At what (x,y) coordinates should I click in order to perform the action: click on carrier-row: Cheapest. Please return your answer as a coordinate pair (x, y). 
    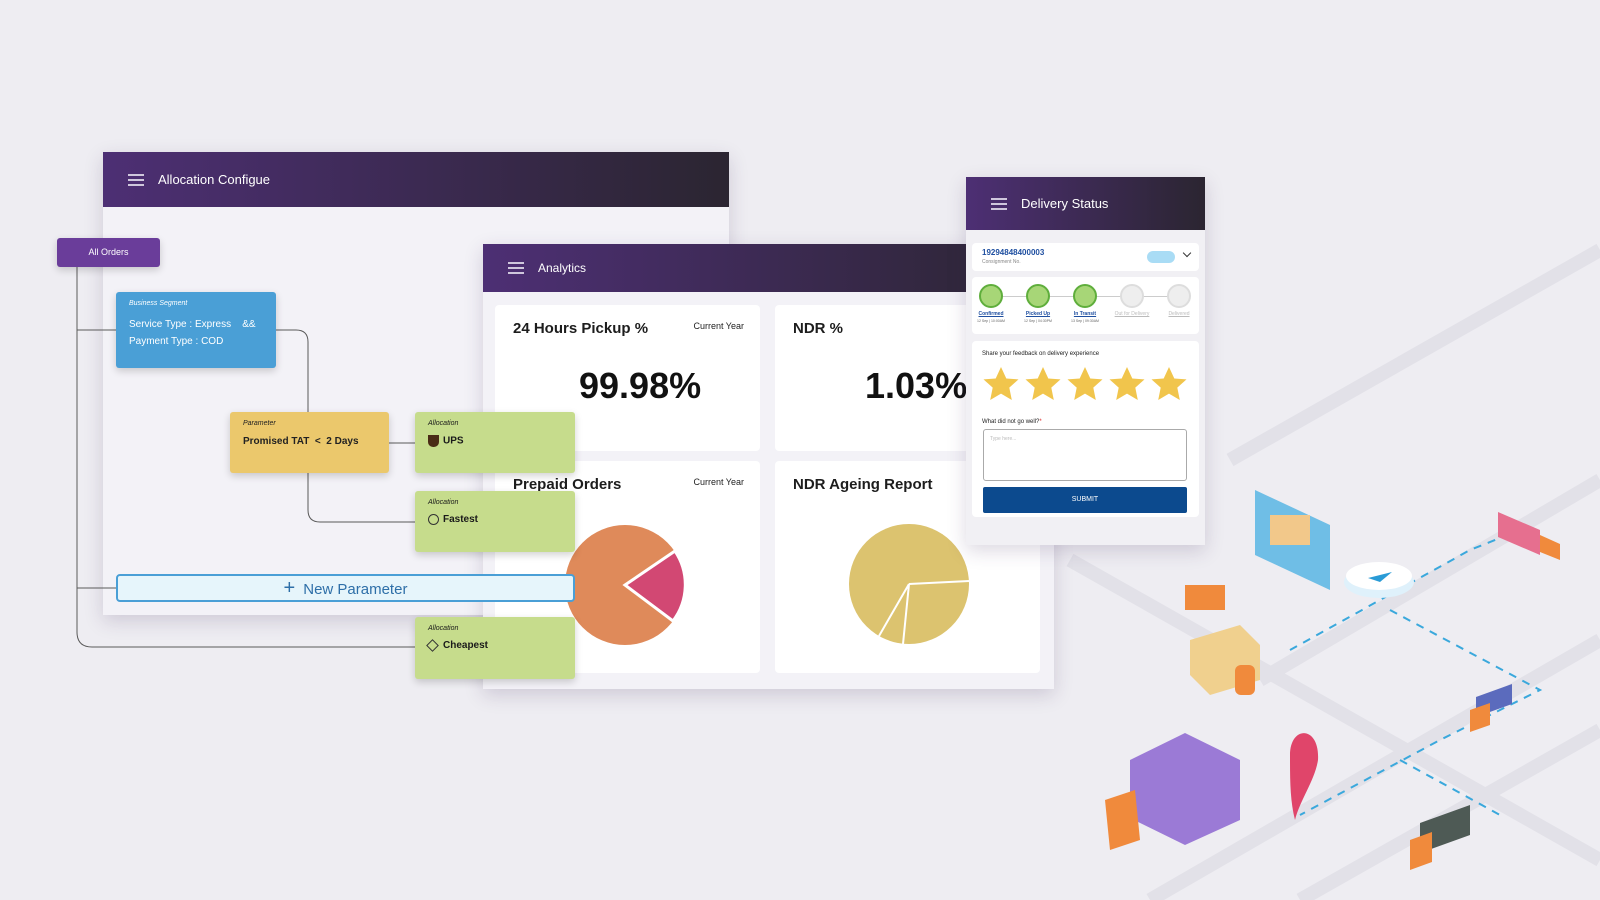
    Looking at the image, I should click on (494, 645).